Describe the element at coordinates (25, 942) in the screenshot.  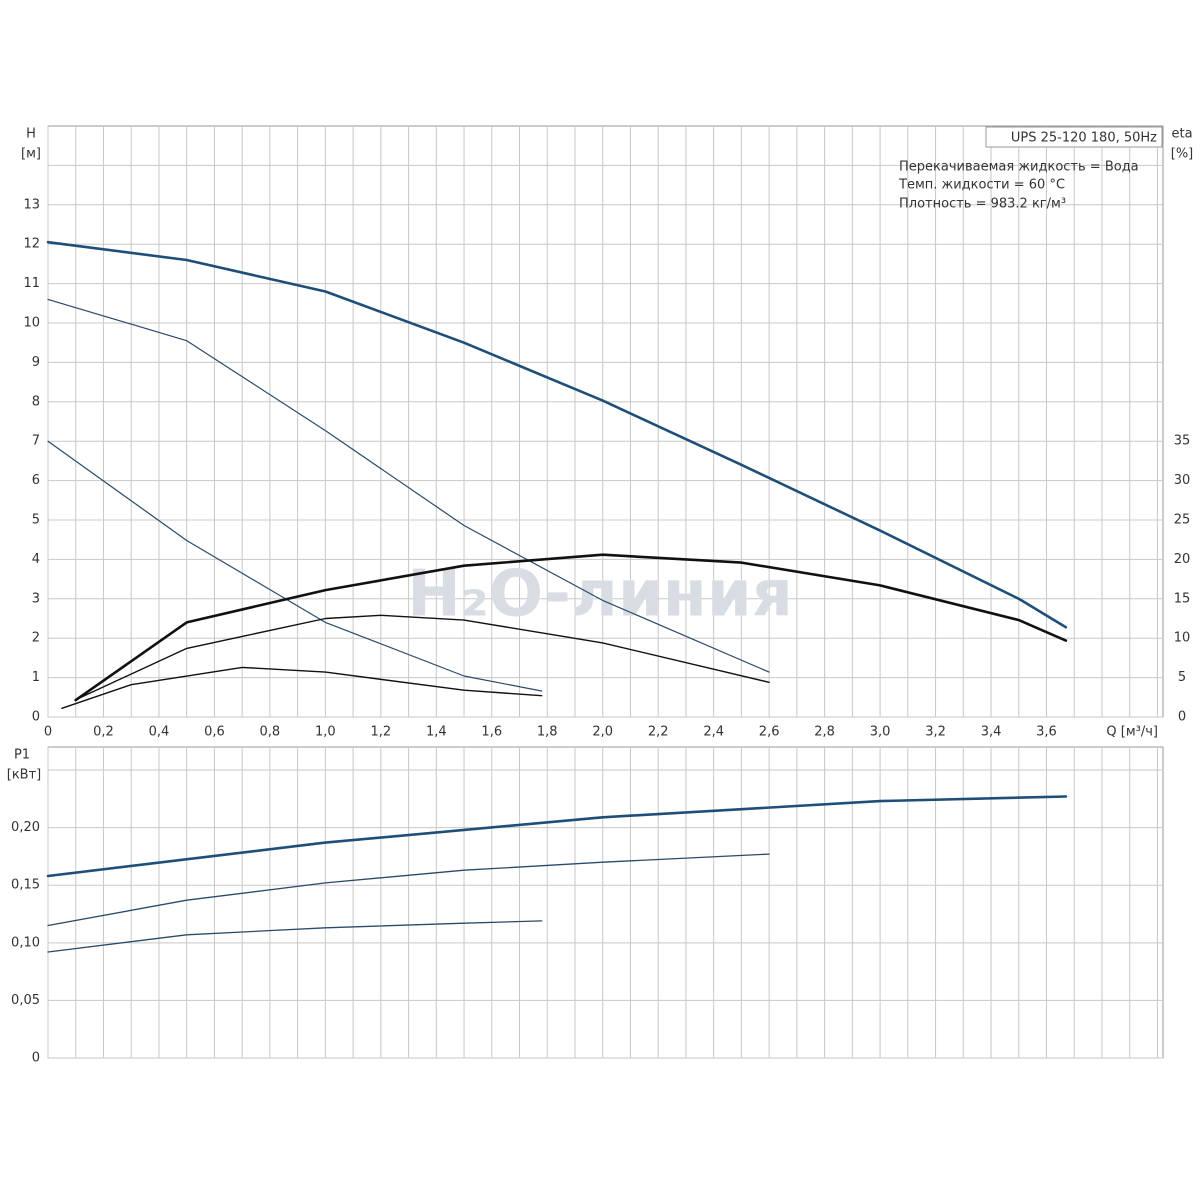
I see `y-tick-label: 0,10` at that location.